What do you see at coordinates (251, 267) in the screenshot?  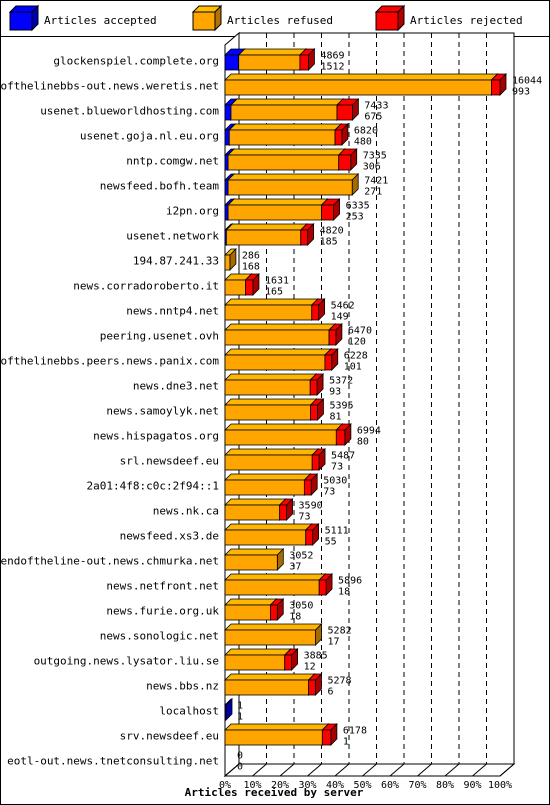 I see `value-label-secondary: 168` at bounding box center [251, 267].